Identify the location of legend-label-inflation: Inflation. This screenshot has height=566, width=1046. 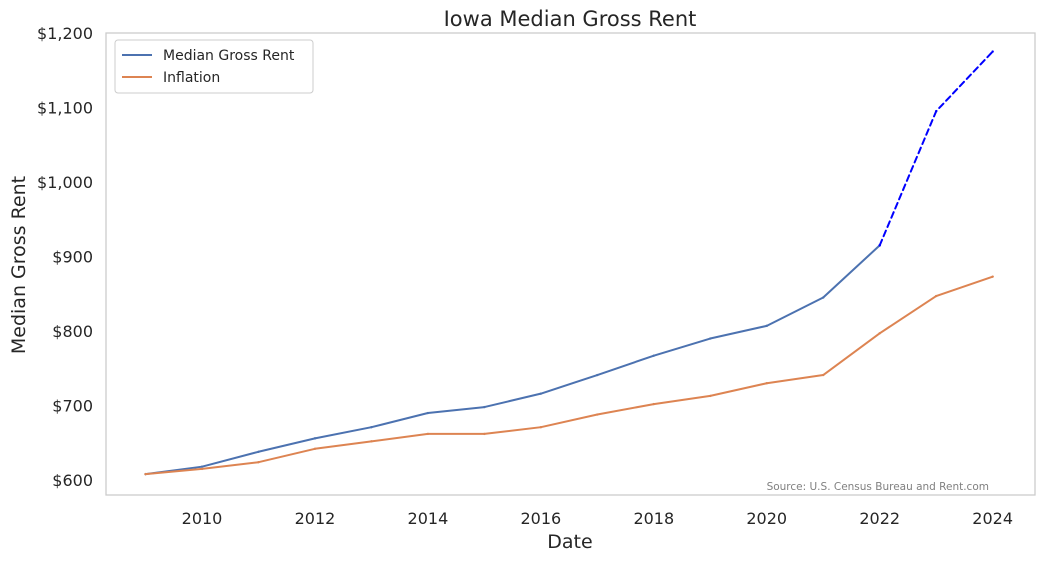
(191, 78).